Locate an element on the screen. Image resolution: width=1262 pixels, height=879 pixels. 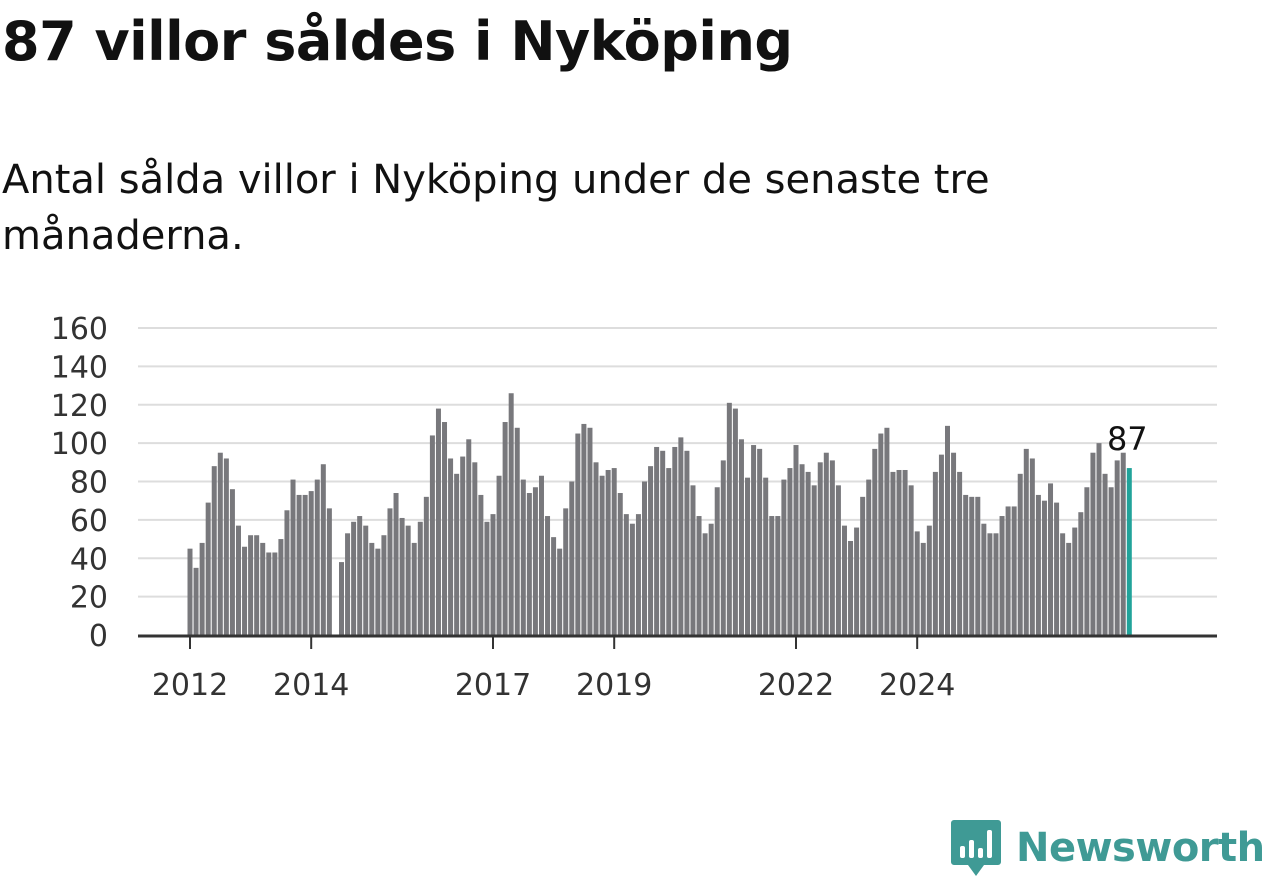
x-axis: 2012 2014 2017 2019 2022 2024 is located at coordinates (677, 668).